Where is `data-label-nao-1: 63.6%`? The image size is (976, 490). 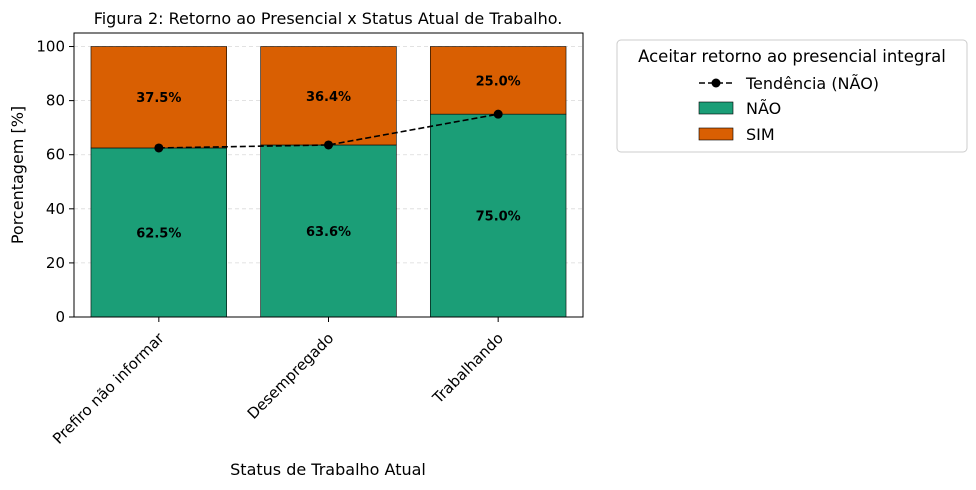 data-label-nao-1: 63.6% is located at coordinates (328, 232).